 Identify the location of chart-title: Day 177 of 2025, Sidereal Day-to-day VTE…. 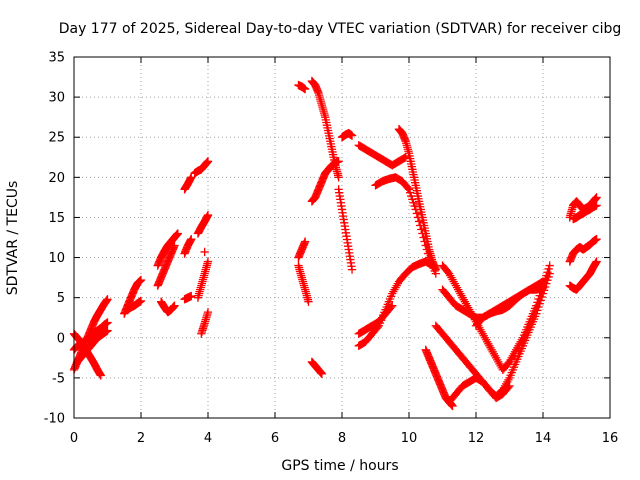
(340, 29).